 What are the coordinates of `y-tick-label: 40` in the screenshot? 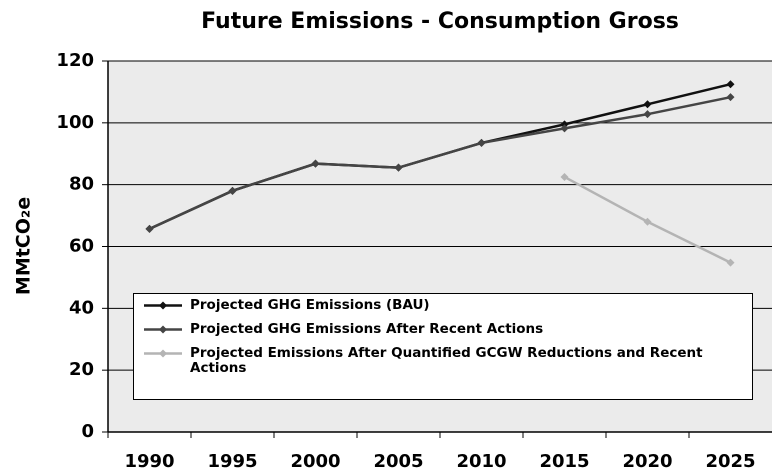 It's located at (81, 307).